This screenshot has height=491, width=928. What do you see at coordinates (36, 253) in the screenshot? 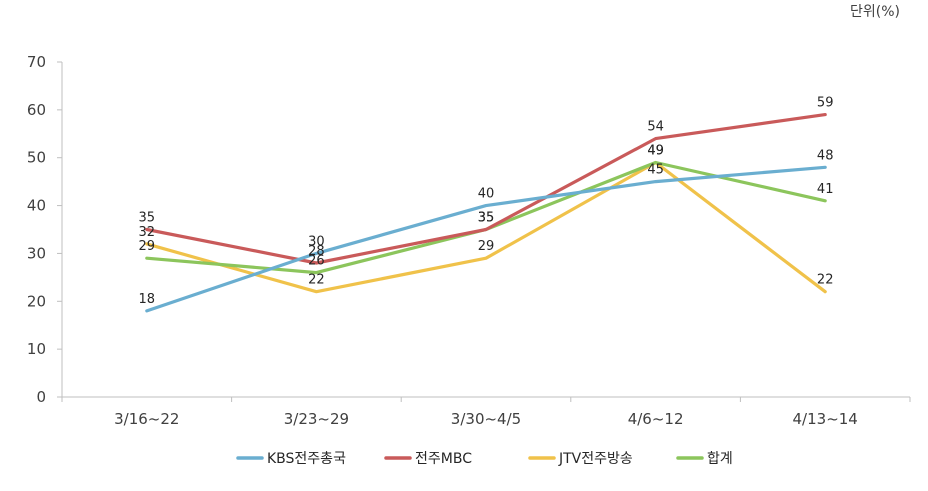
I see `y-tick-label: 30` at bounding box center [36, 253].